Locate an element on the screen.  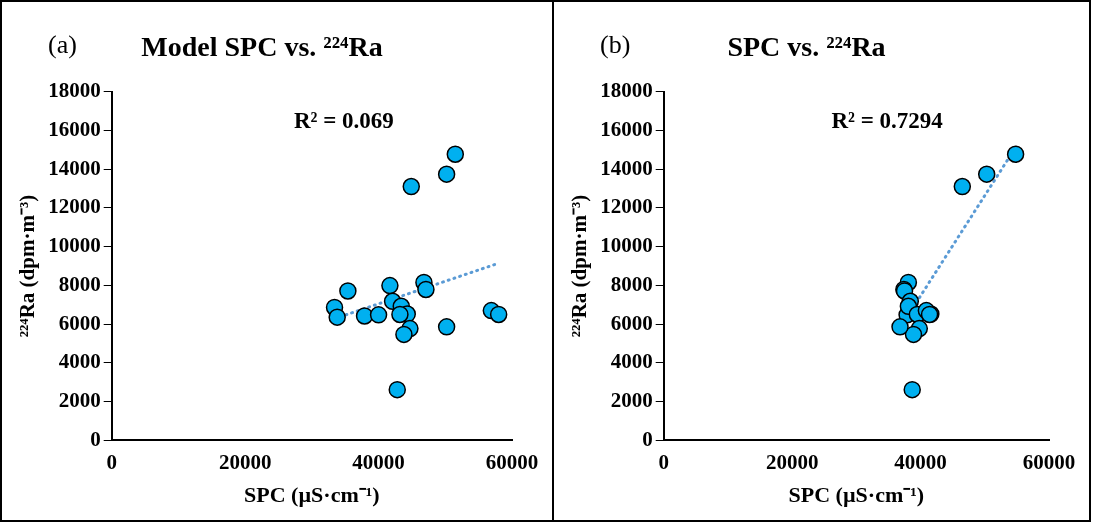
annotation: R² = 0.069 is located at coordinates (343, 120).